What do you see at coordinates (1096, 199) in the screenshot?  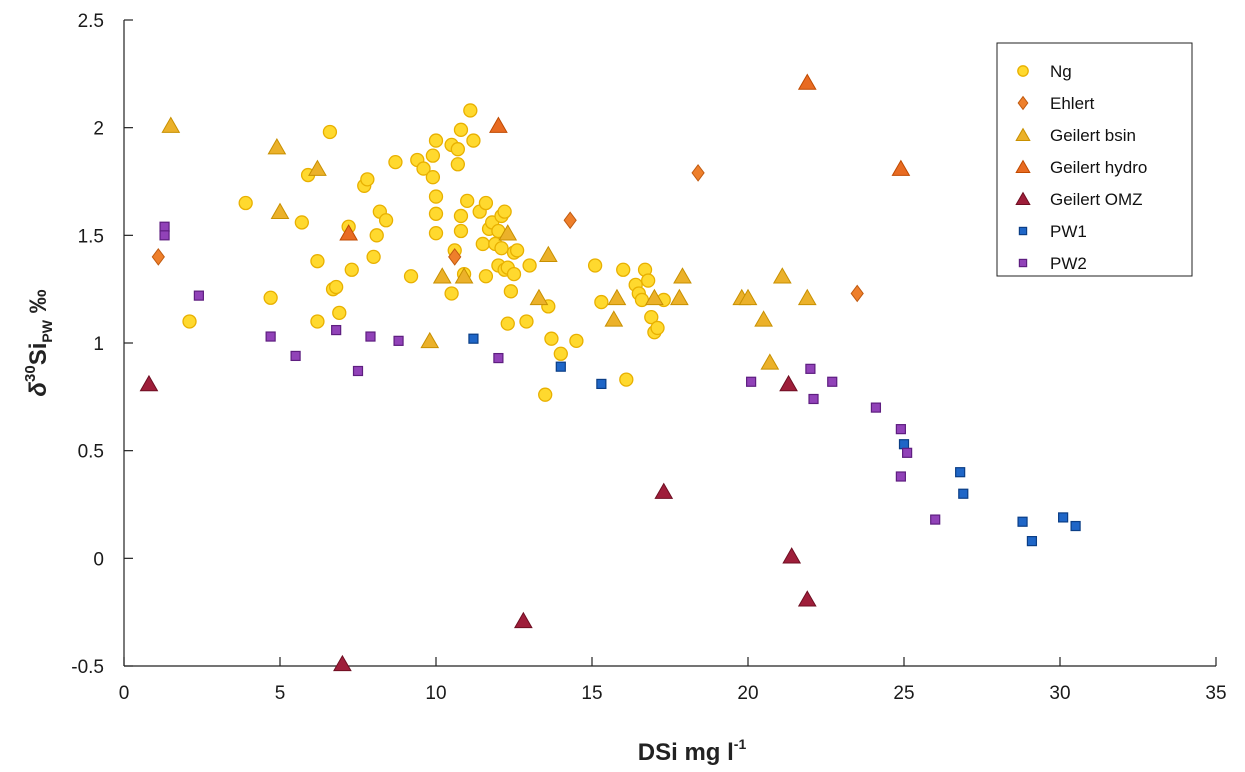 I see `legend-label-geilert-omz: Geilert OMZ` at bounding box center [1096, 199].